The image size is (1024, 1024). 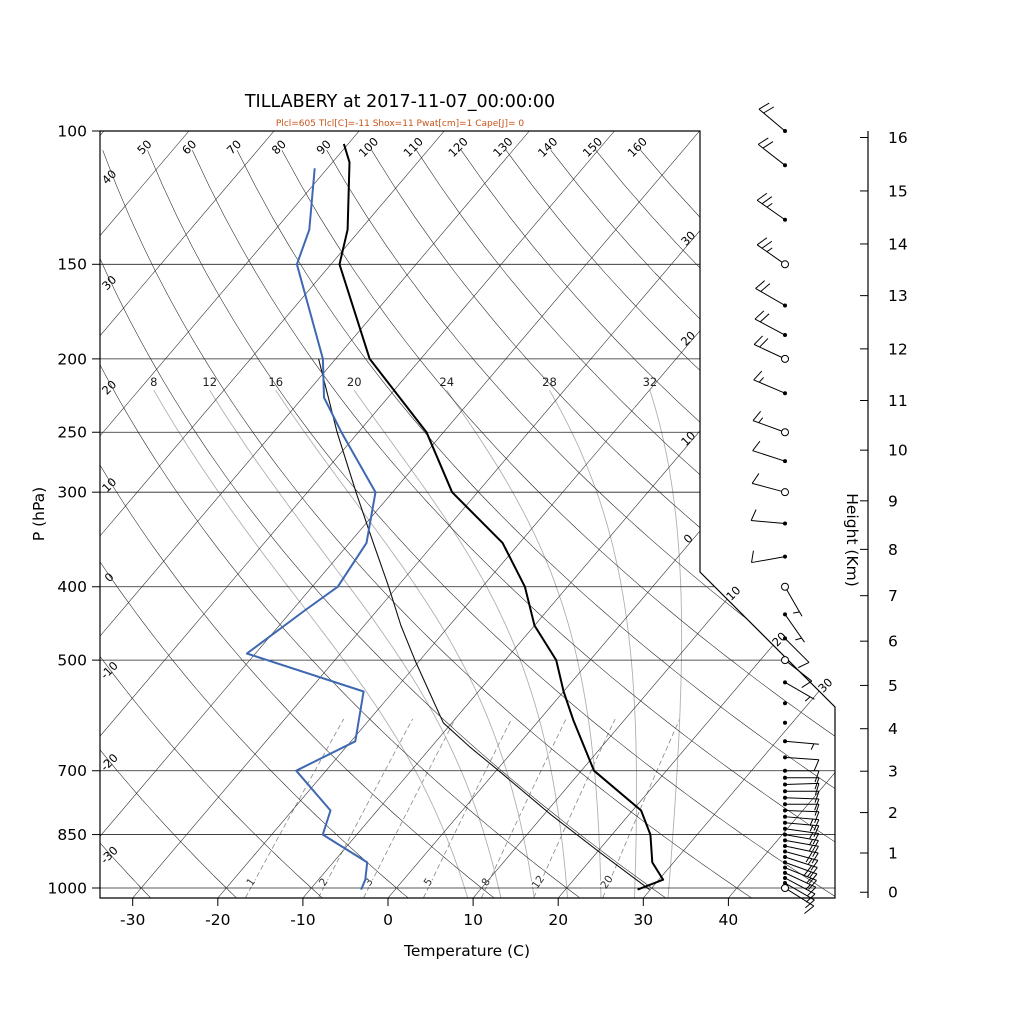 What do you see at coordinates (898, 138) in the screenshot?
I see `svg-text: 16` at bounding box center [898, 138].